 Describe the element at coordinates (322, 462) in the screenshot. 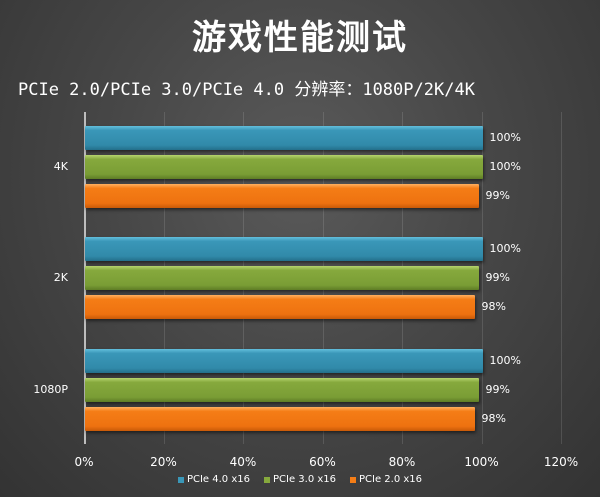

I see `x-tick-label: 60%` at that location.